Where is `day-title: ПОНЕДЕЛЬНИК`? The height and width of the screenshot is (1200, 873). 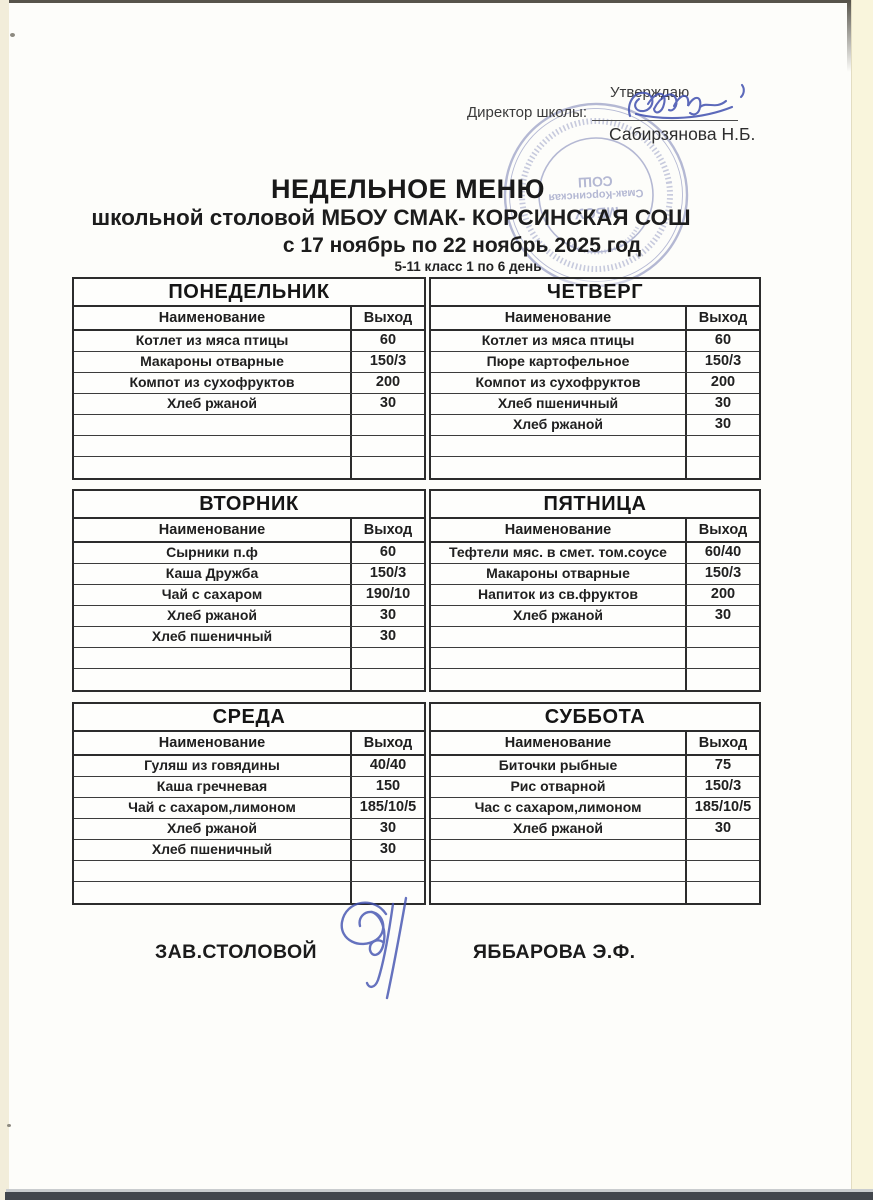
day-title: ПОНЕДЕЛЬНИК is located at coordinates (249, 293).